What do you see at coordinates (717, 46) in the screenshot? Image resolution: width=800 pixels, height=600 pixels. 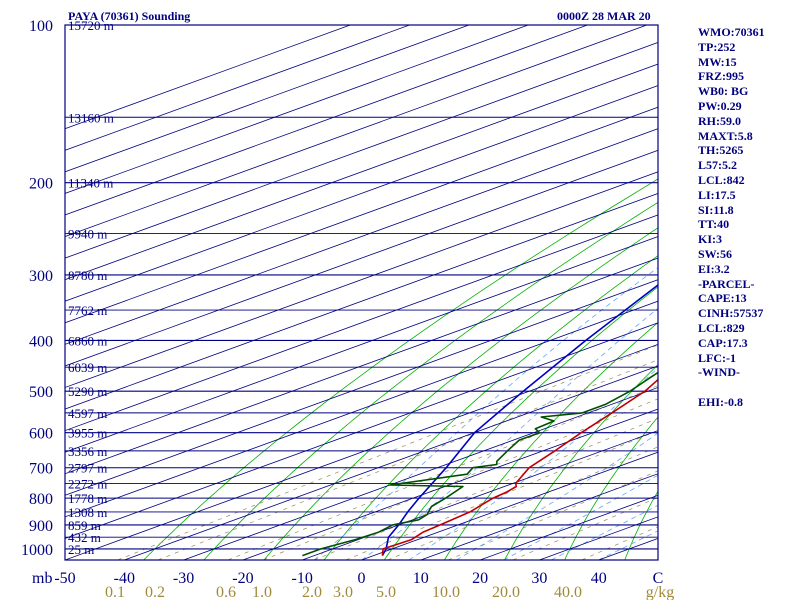 I see `index-item: TP:252` at bounding box center [717, 46].